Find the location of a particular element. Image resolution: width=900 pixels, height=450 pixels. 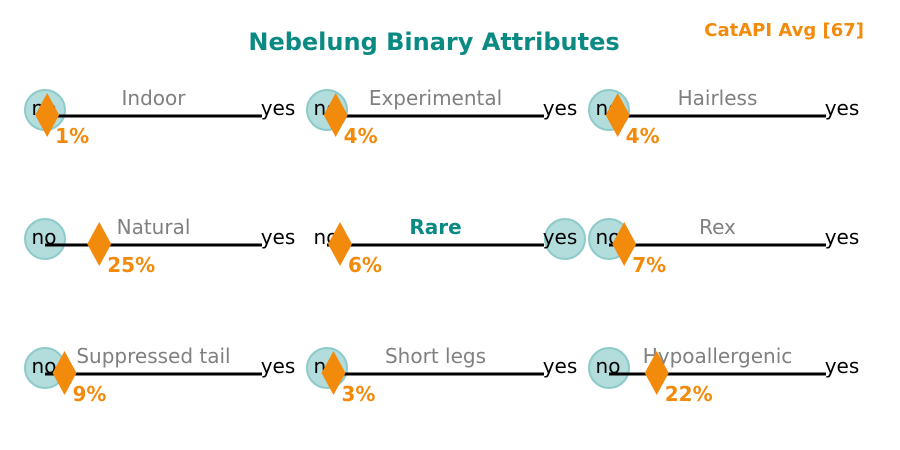

value-label: 1% is located at coordinates (72, 136).